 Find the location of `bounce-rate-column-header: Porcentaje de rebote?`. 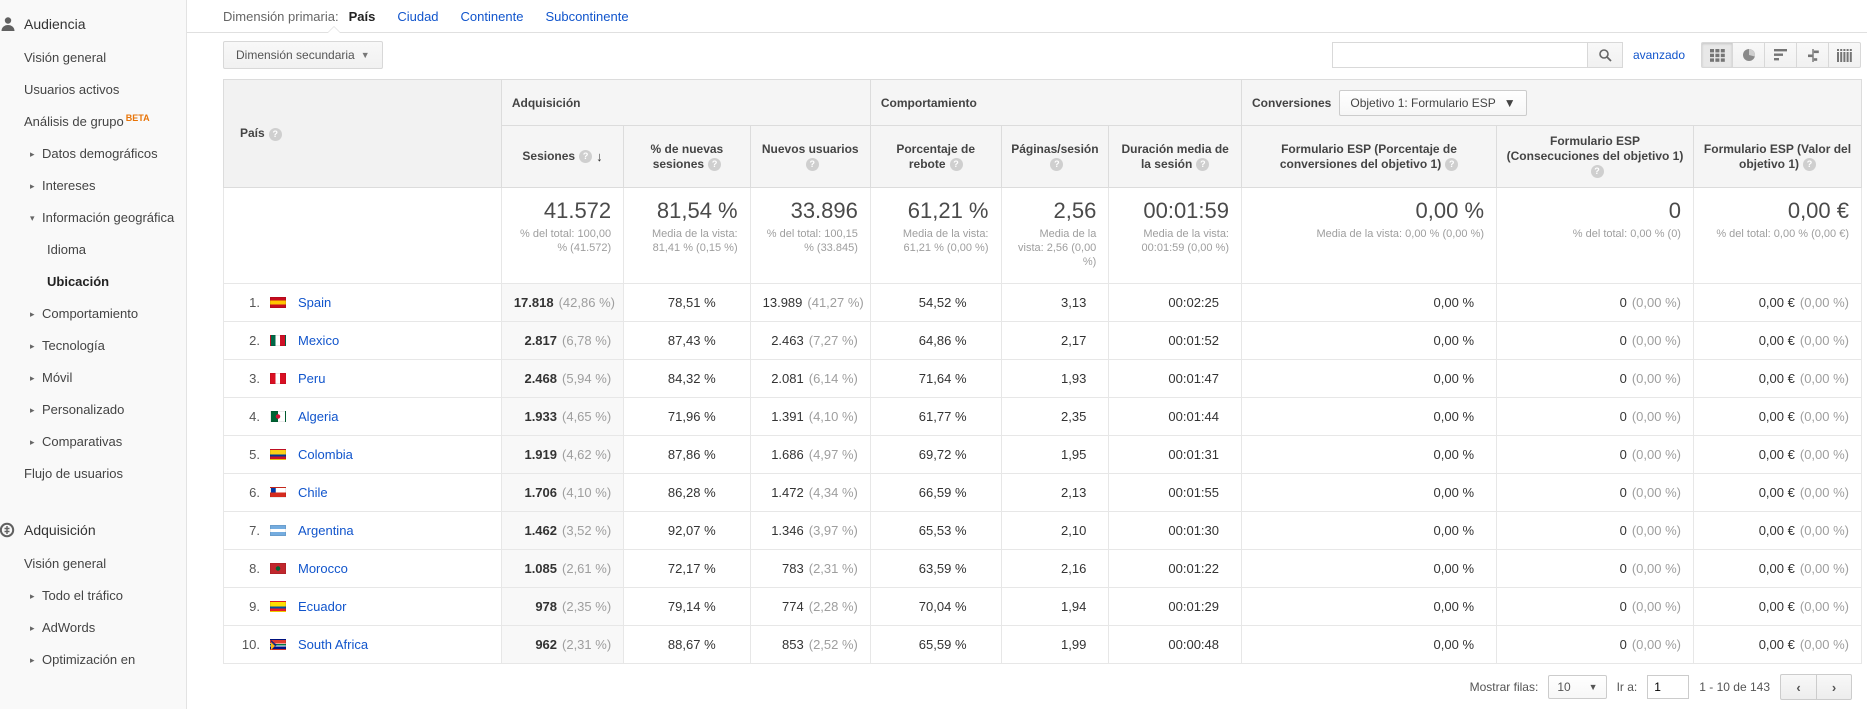

bounce-rate-column-header: Porcentaje de rebote? is located at coordinates (935, 156).